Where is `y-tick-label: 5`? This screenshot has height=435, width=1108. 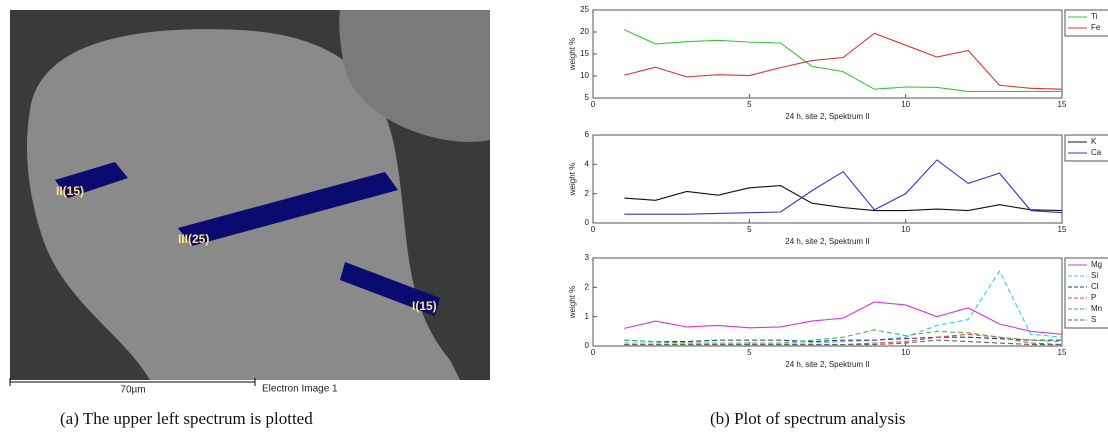
y-tick-label: 5 is located at coordinates (587, 97).